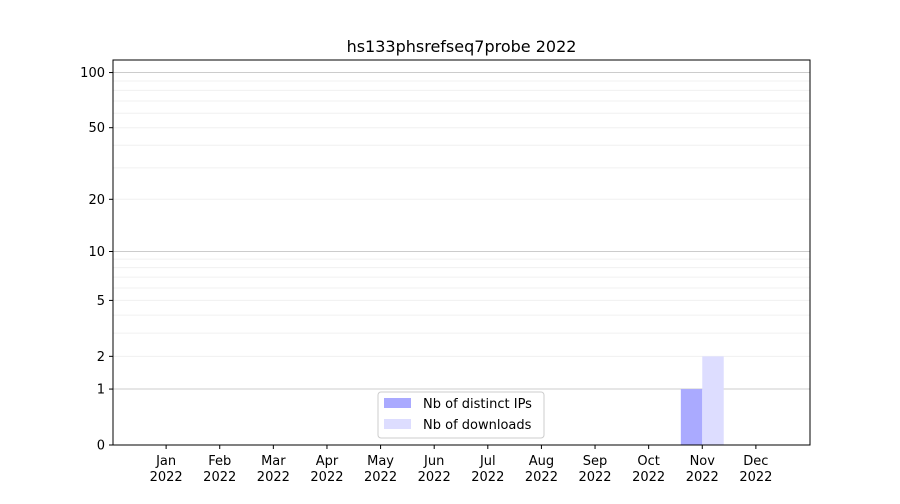  What do you see at coordinates (434, 469) in the screenshot?
I see `x-tick-label: Jun 2022` at bounding box center [434, 469].